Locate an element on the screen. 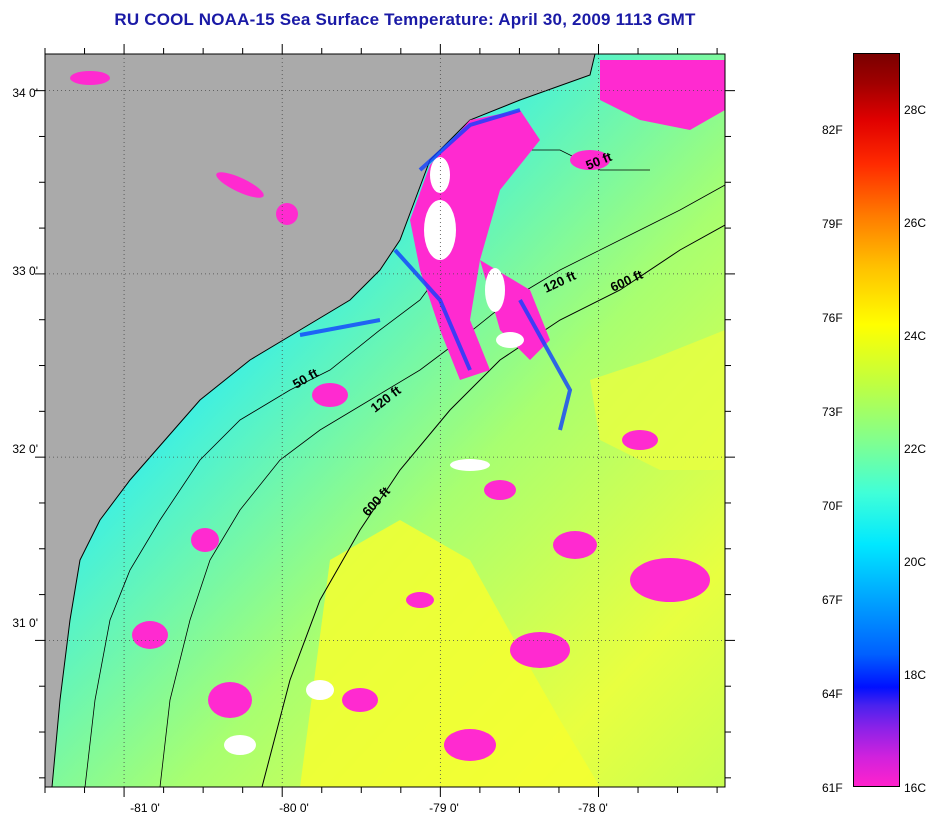  colorbar-f-label: 76F is located at coordinates (832, 318).